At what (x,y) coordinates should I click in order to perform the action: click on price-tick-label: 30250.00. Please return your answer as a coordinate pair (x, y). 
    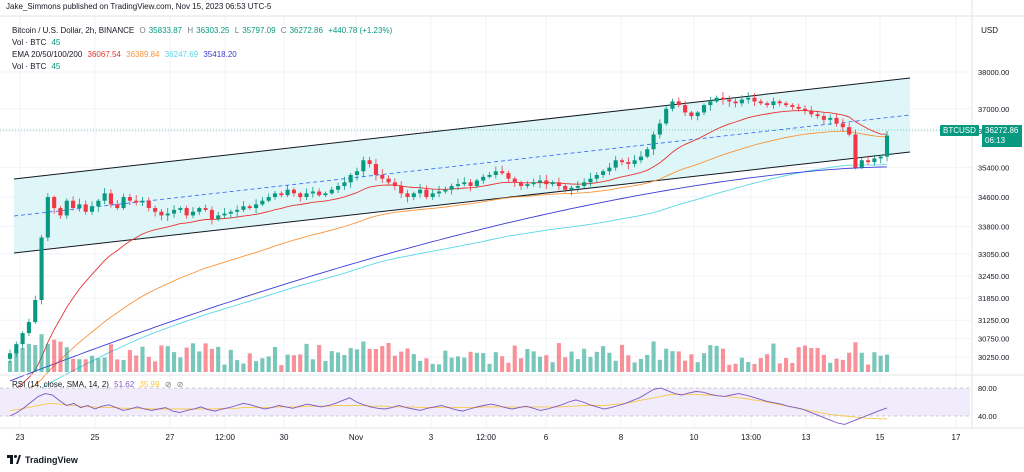
    Looking at the image, I should click on (993, 357).